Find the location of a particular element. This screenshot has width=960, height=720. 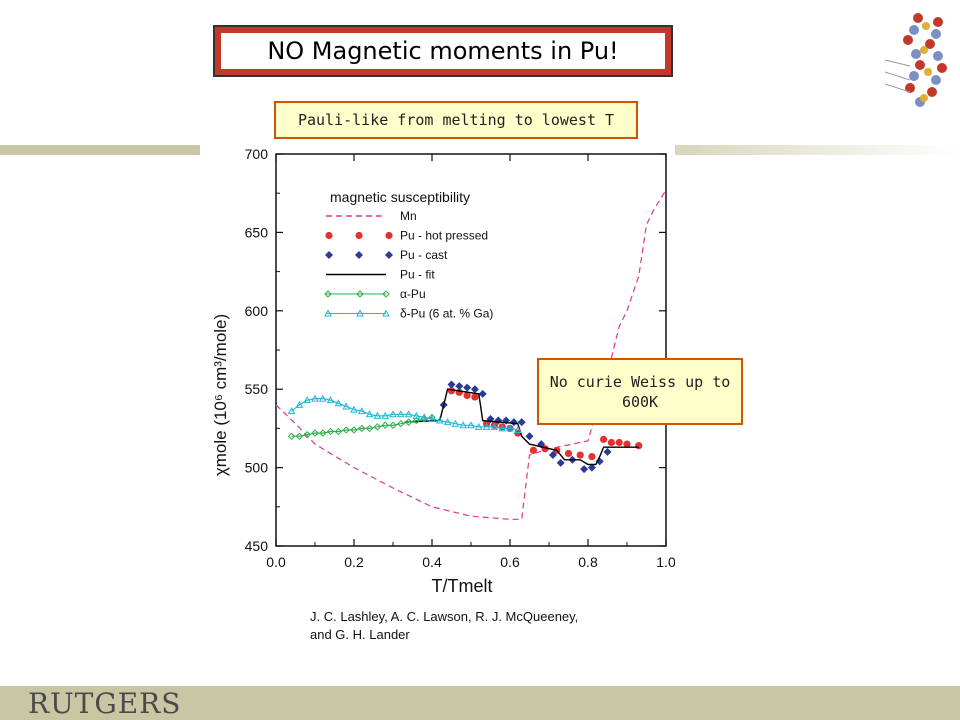

y-tick-label: 550 is located at coordinates (257, 389).